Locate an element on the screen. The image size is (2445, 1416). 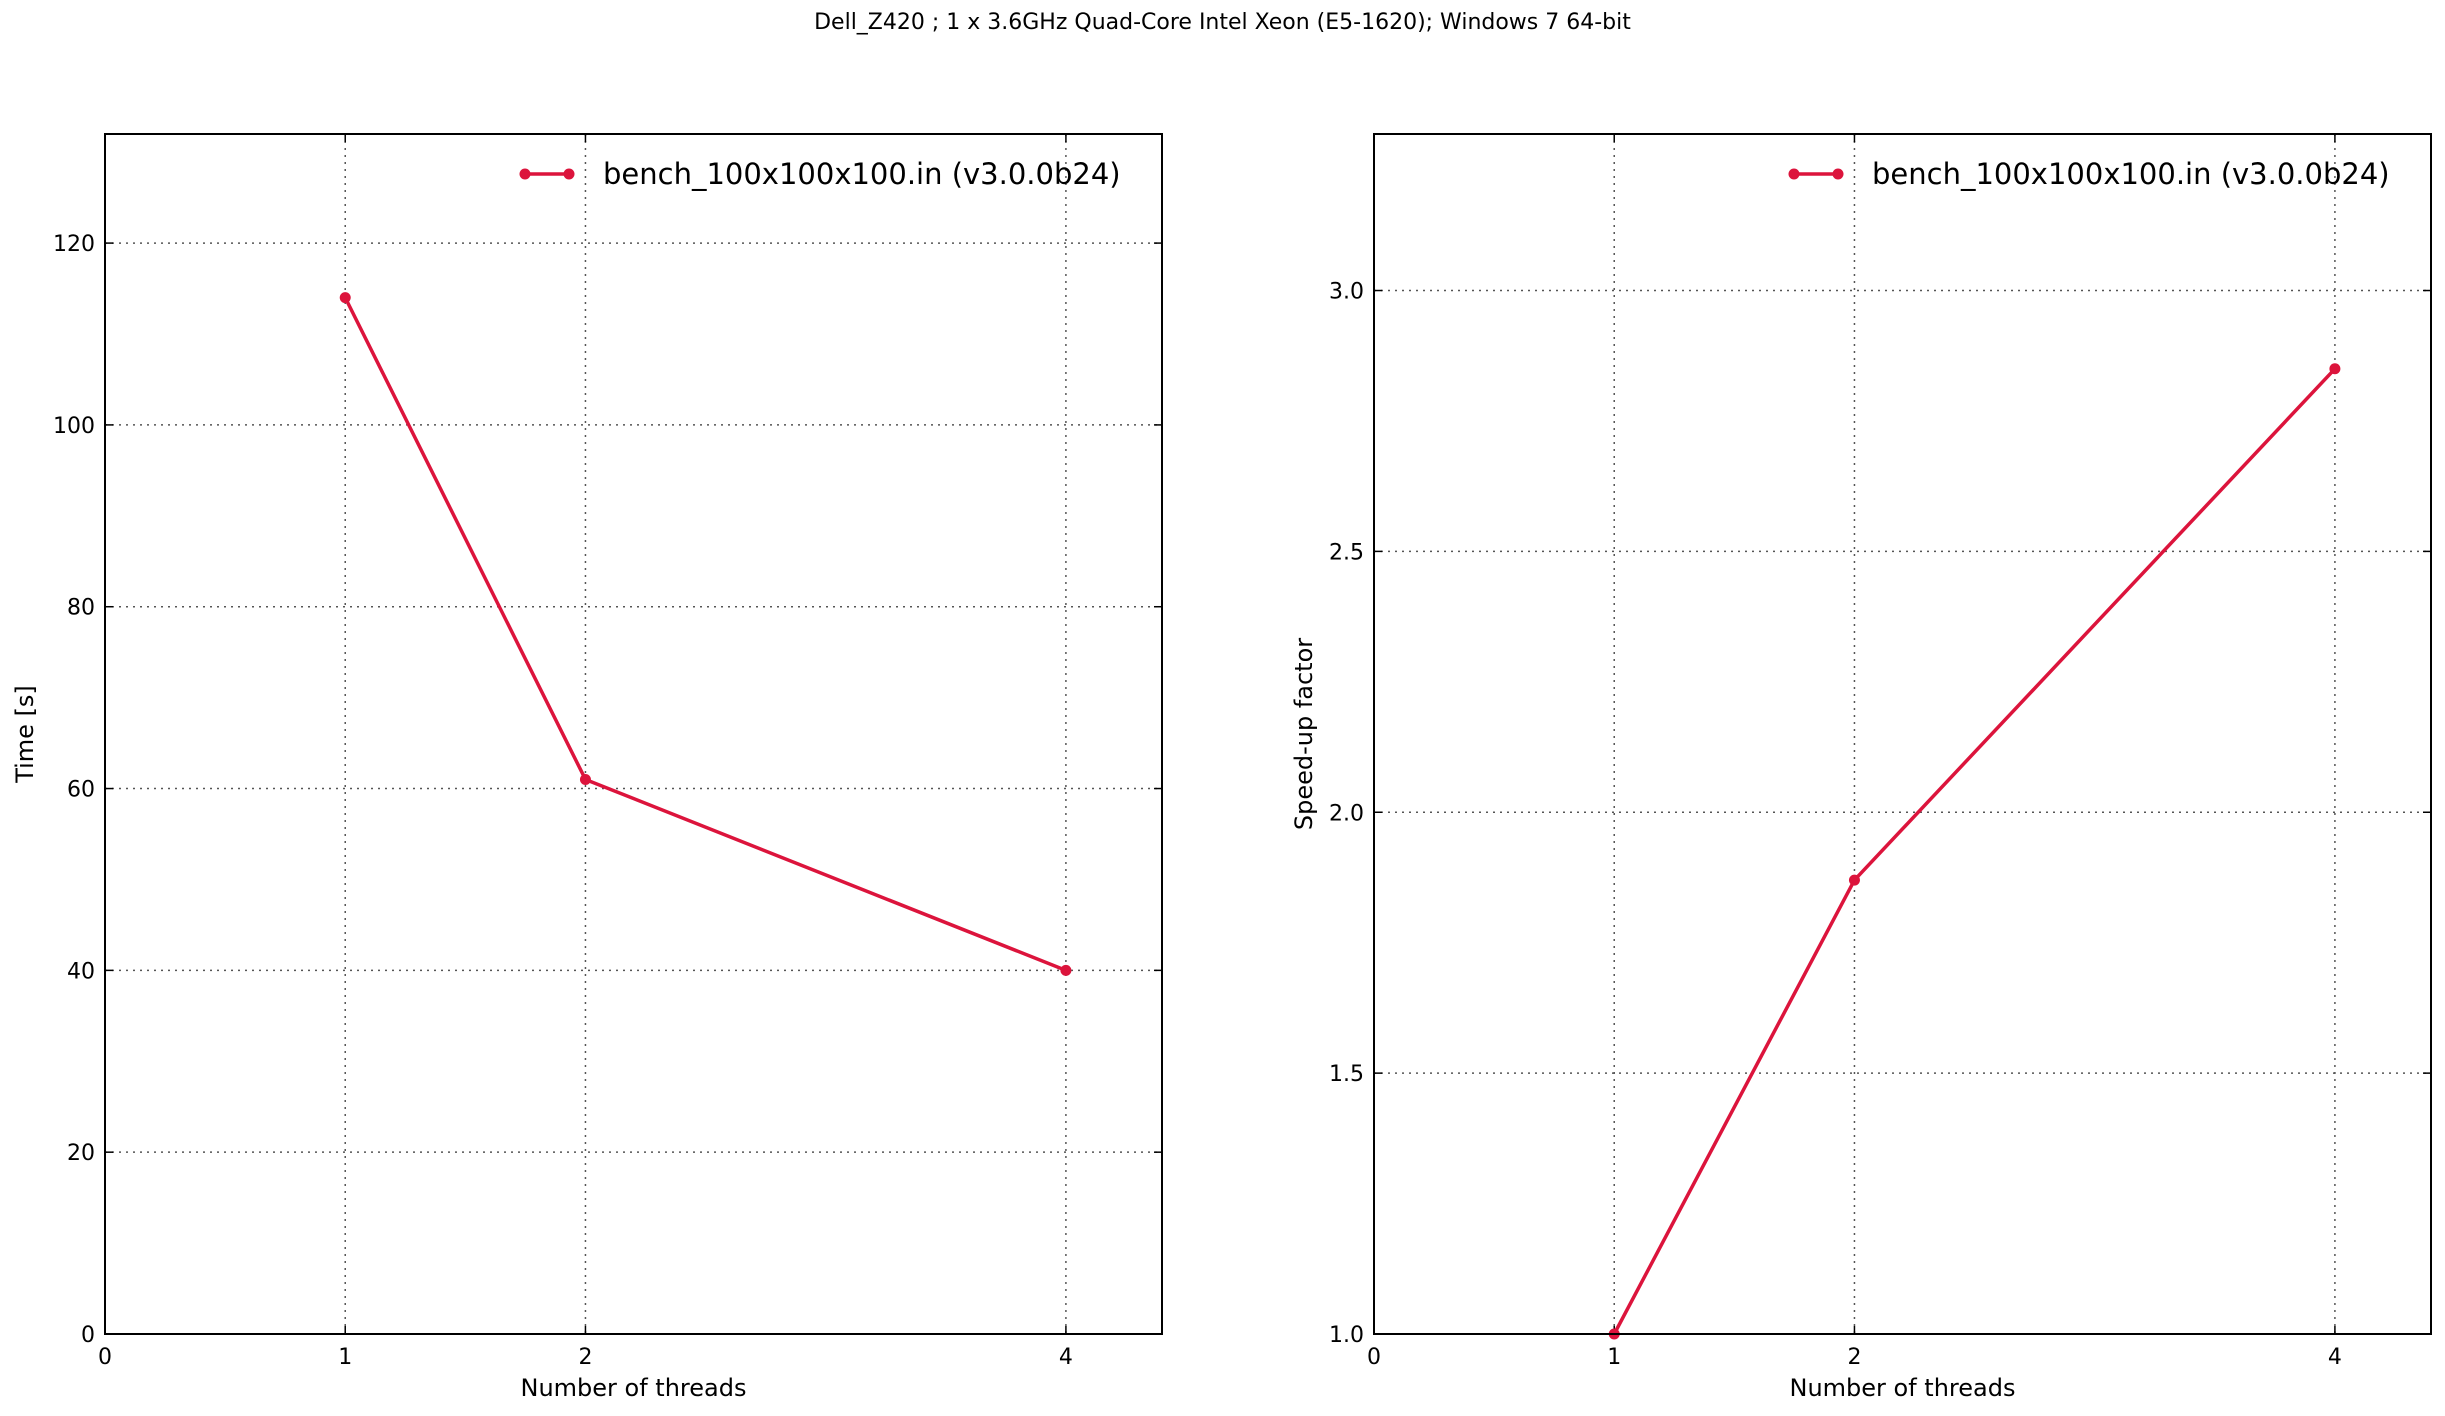
speedup-y-tick-label: 1.5 is located at coordinates (1346, 1074).